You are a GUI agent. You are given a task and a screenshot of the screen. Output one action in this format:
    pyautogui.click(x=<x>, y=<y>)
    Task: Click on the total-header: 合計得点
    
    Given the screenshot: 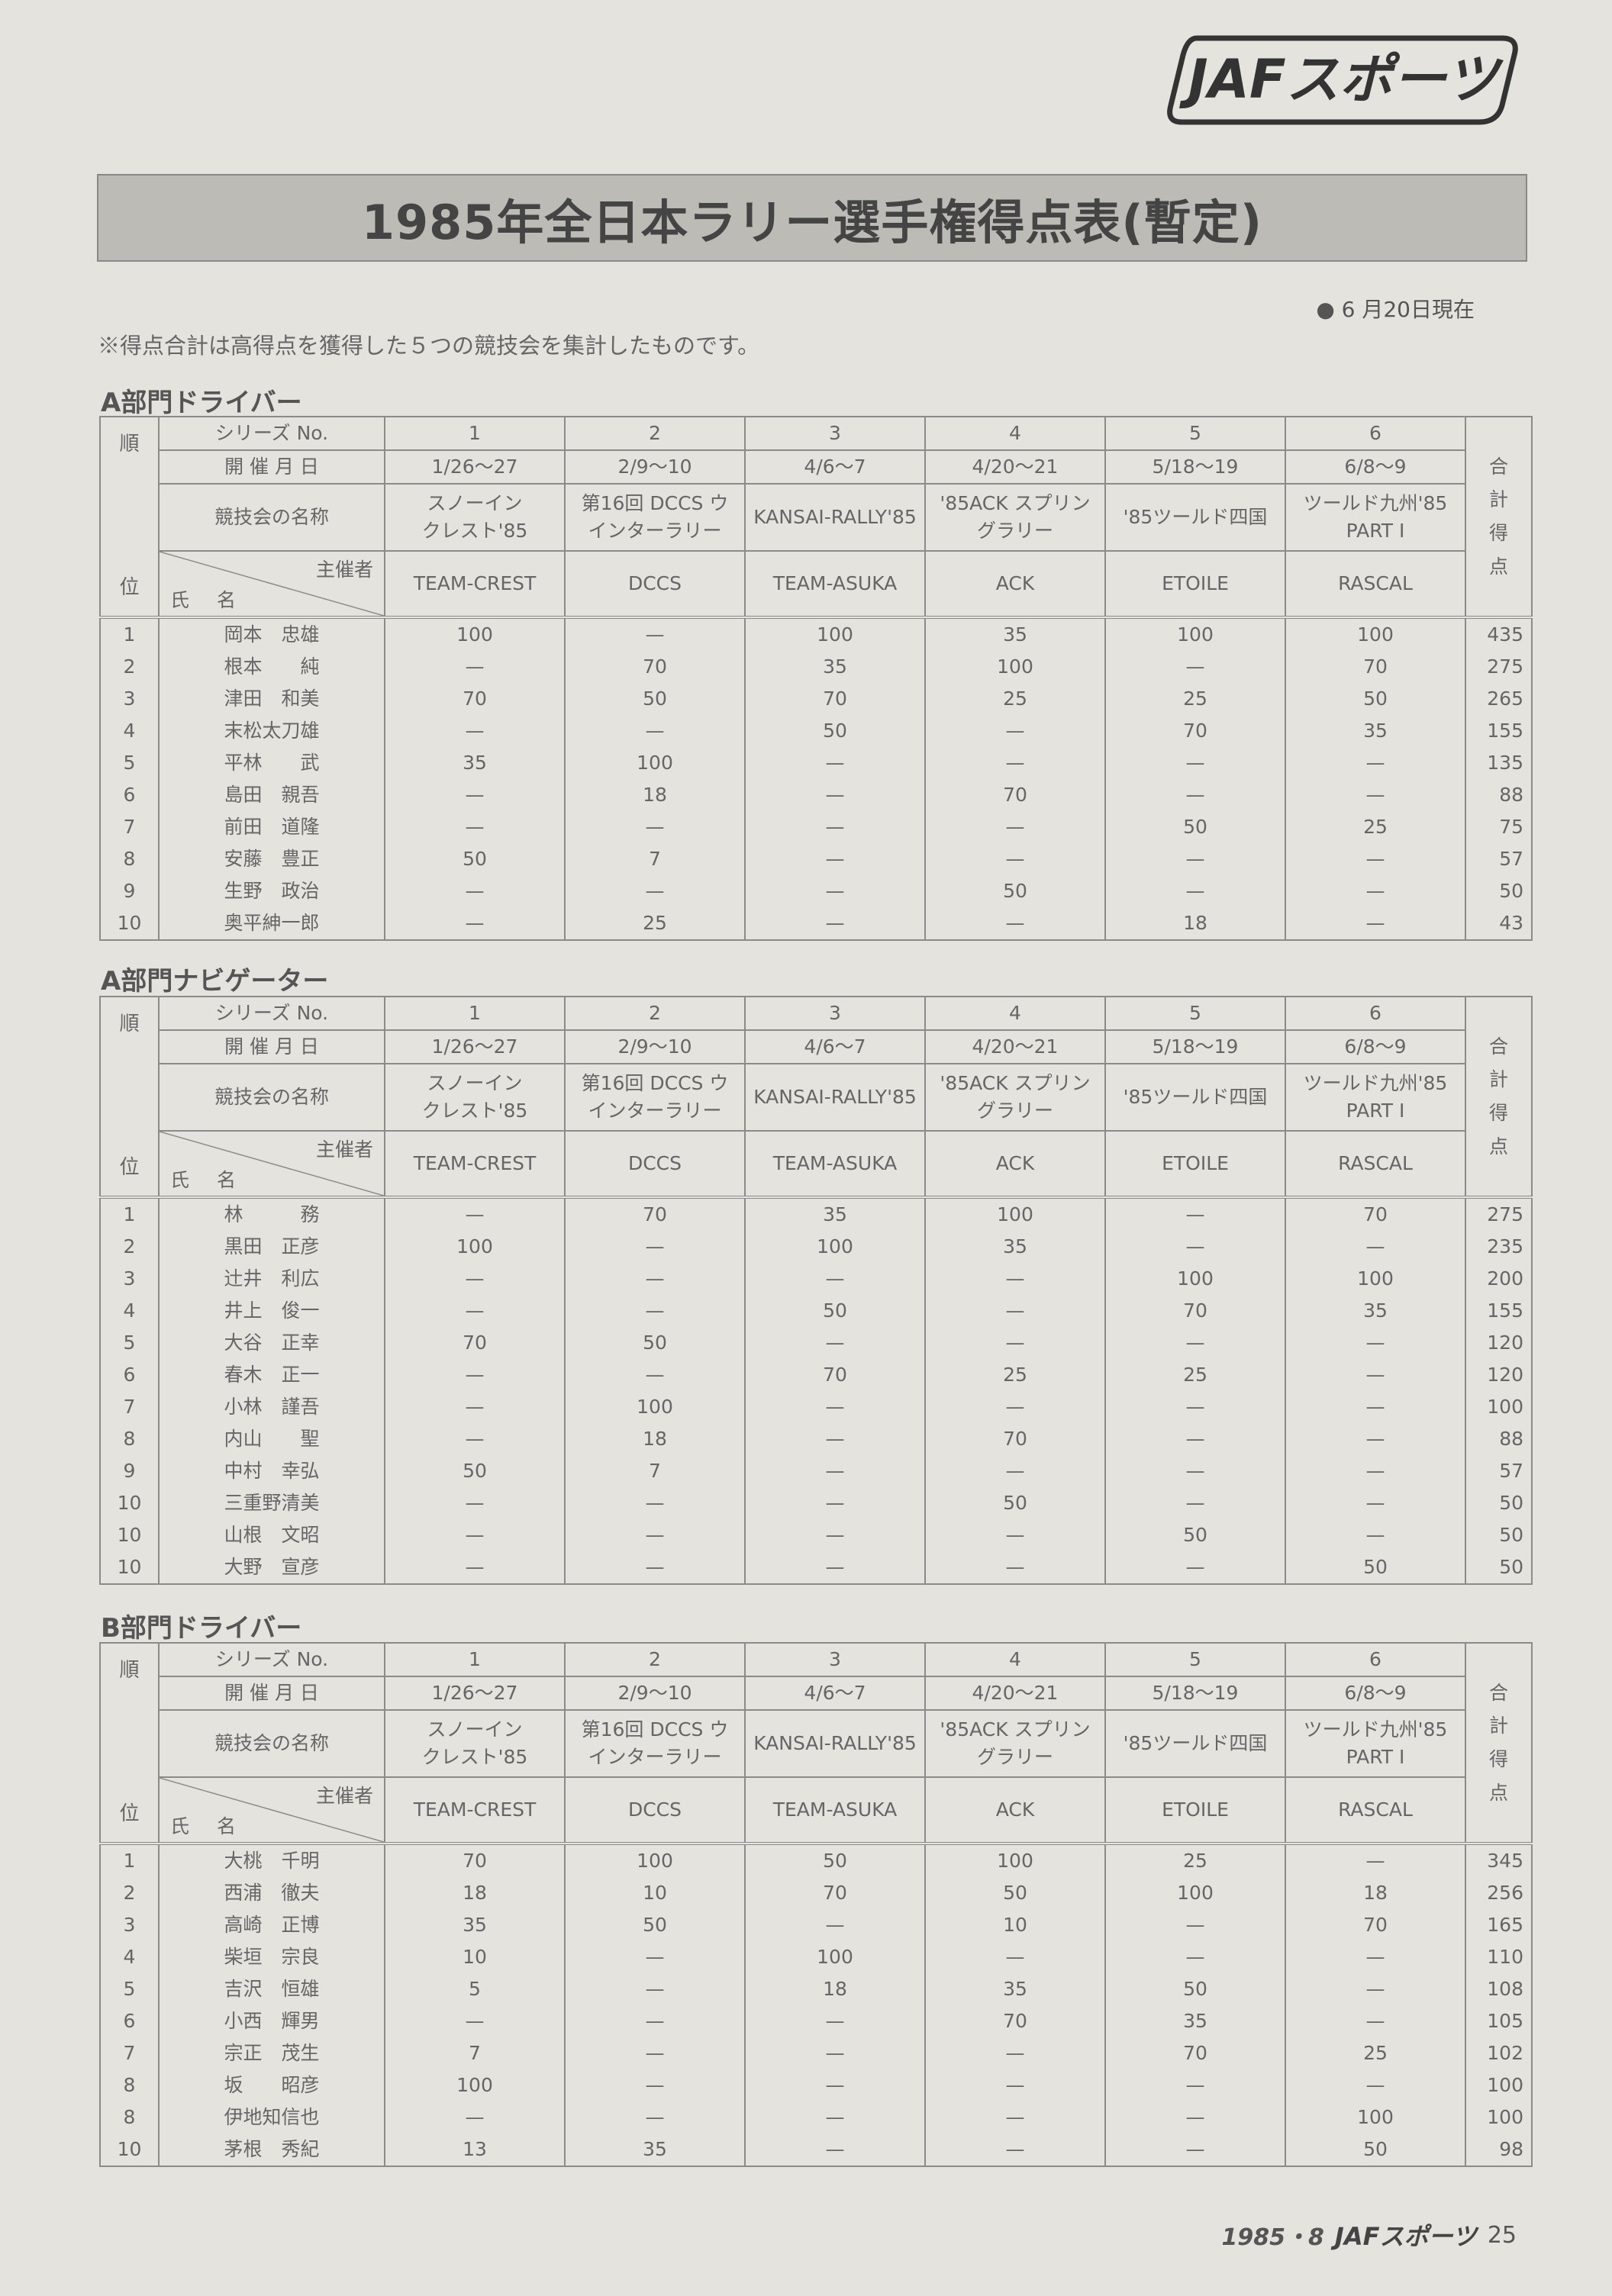 What is the action you would take?
    pyautogui.click(x=1499, y=517)
    